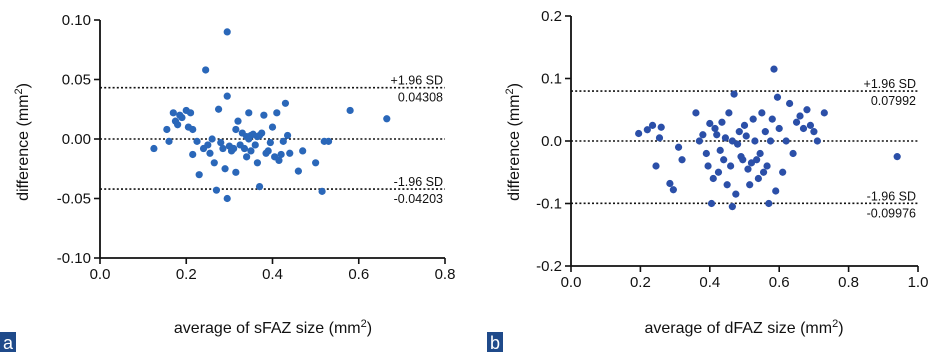  I want to click on x-tick-label: 0.0, so click(100, 274).